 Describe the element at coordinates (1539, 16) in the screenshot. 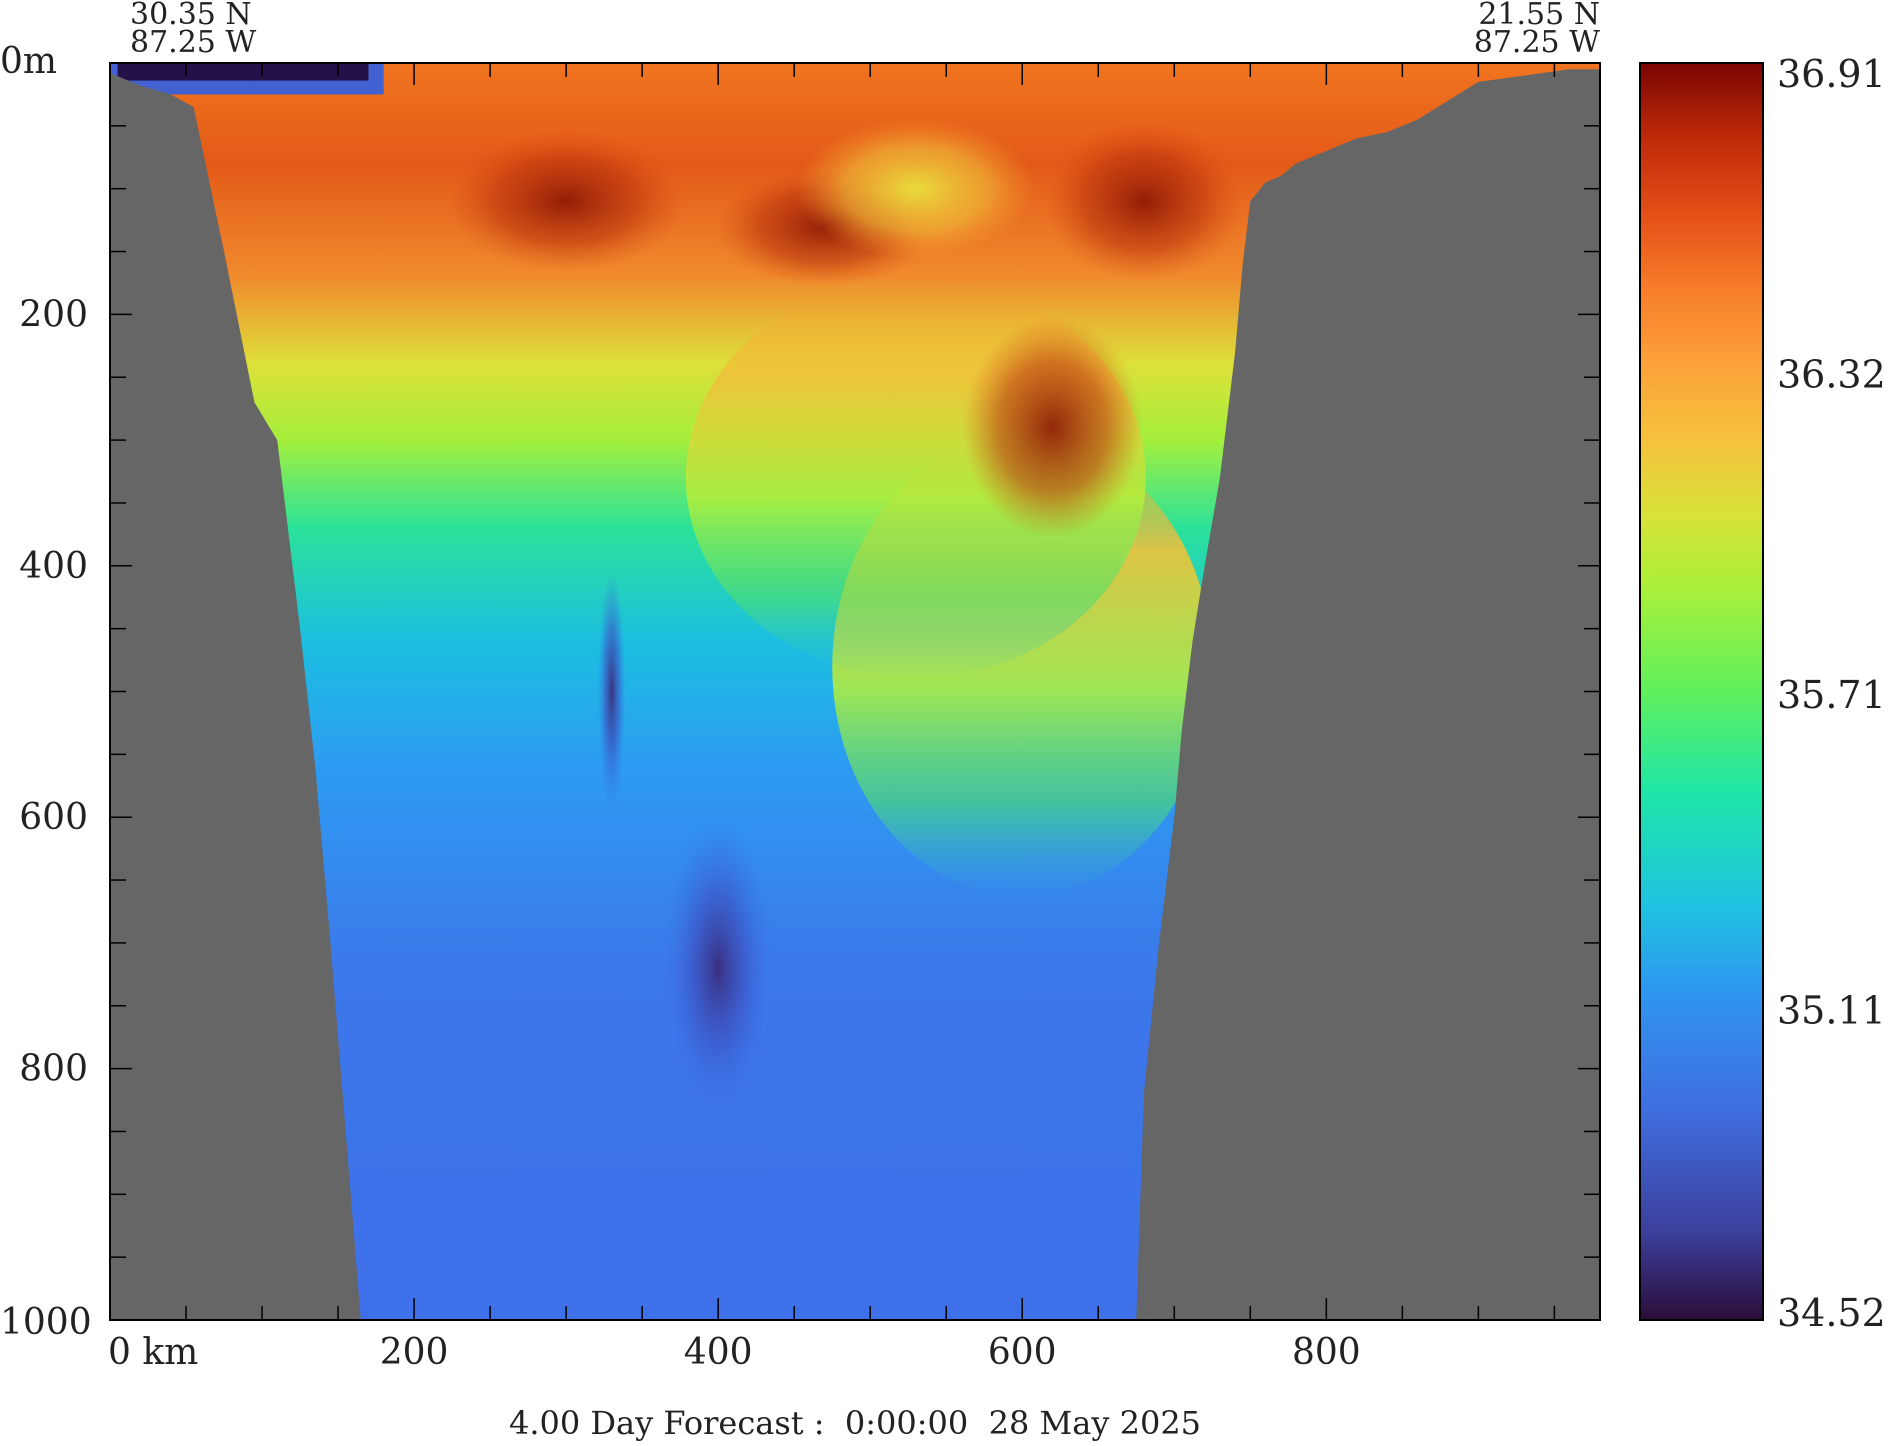

I see `end-lat-label: 21.55 N` at that location.